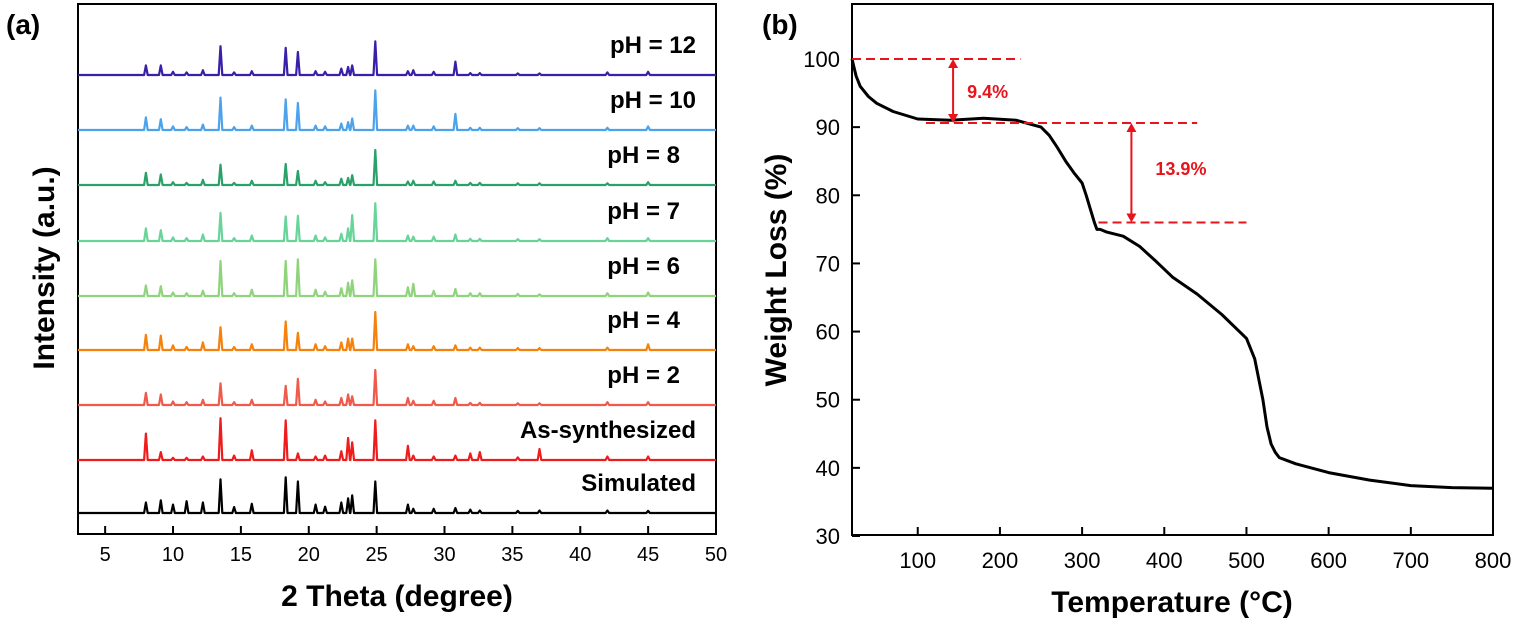 This screenshot has width=1525, height=624. I want to click on panel-a-x-tick-label: 15, so click(241, 555).